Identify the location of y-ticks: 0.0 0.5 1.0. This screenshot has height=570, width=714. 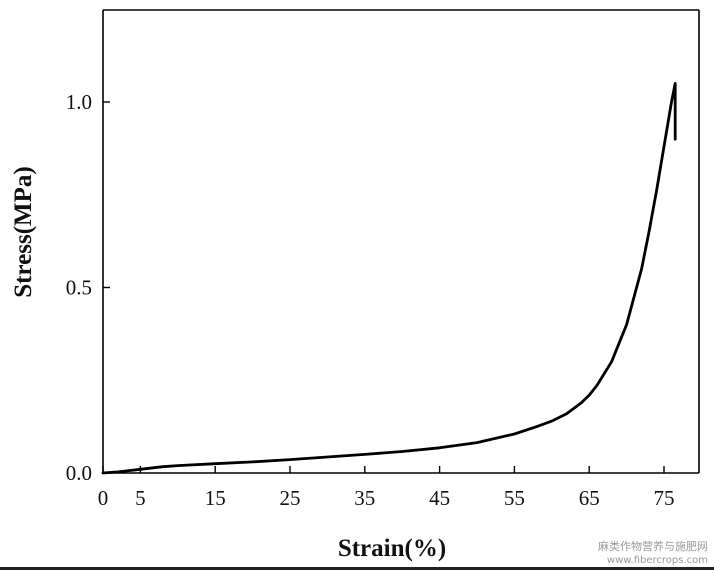
(88, 287).